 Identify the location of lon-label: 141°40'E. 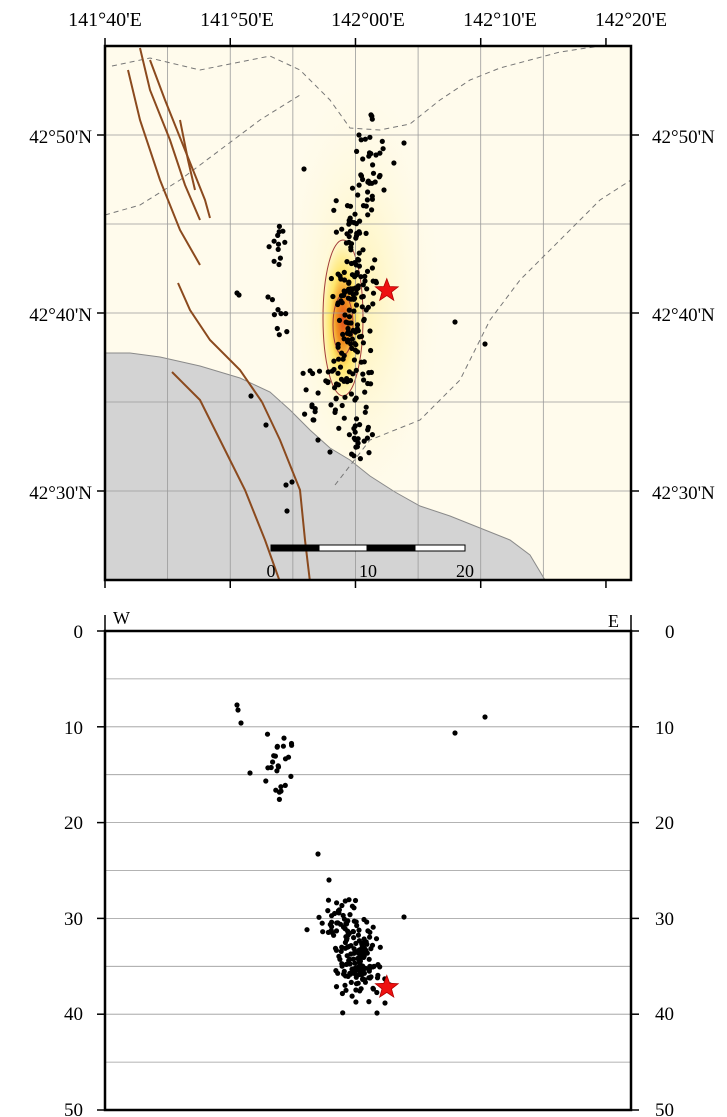
(105, 20).